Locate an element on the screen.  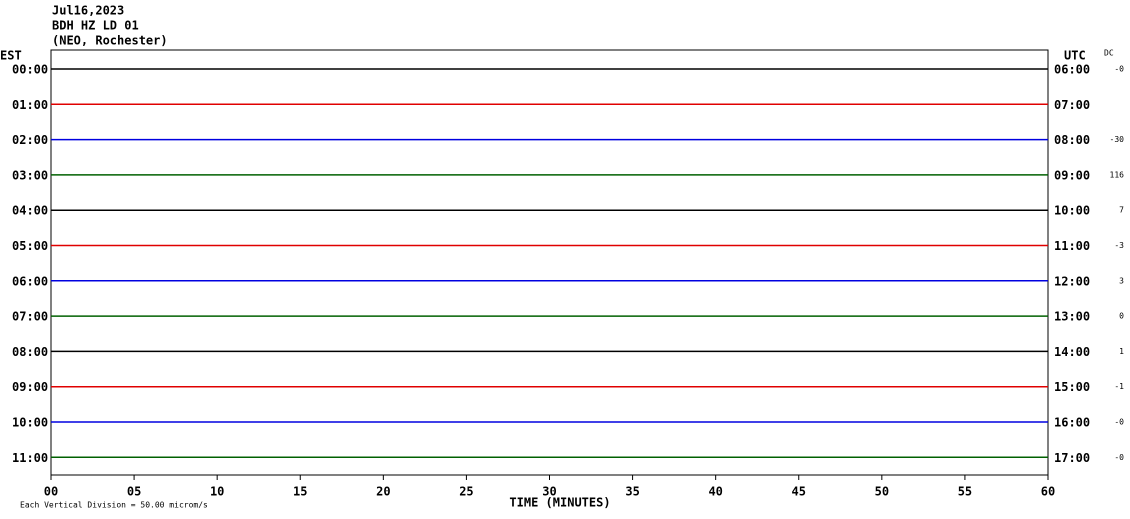
x-tick-label: 50 is located at coordinates (882, 492).